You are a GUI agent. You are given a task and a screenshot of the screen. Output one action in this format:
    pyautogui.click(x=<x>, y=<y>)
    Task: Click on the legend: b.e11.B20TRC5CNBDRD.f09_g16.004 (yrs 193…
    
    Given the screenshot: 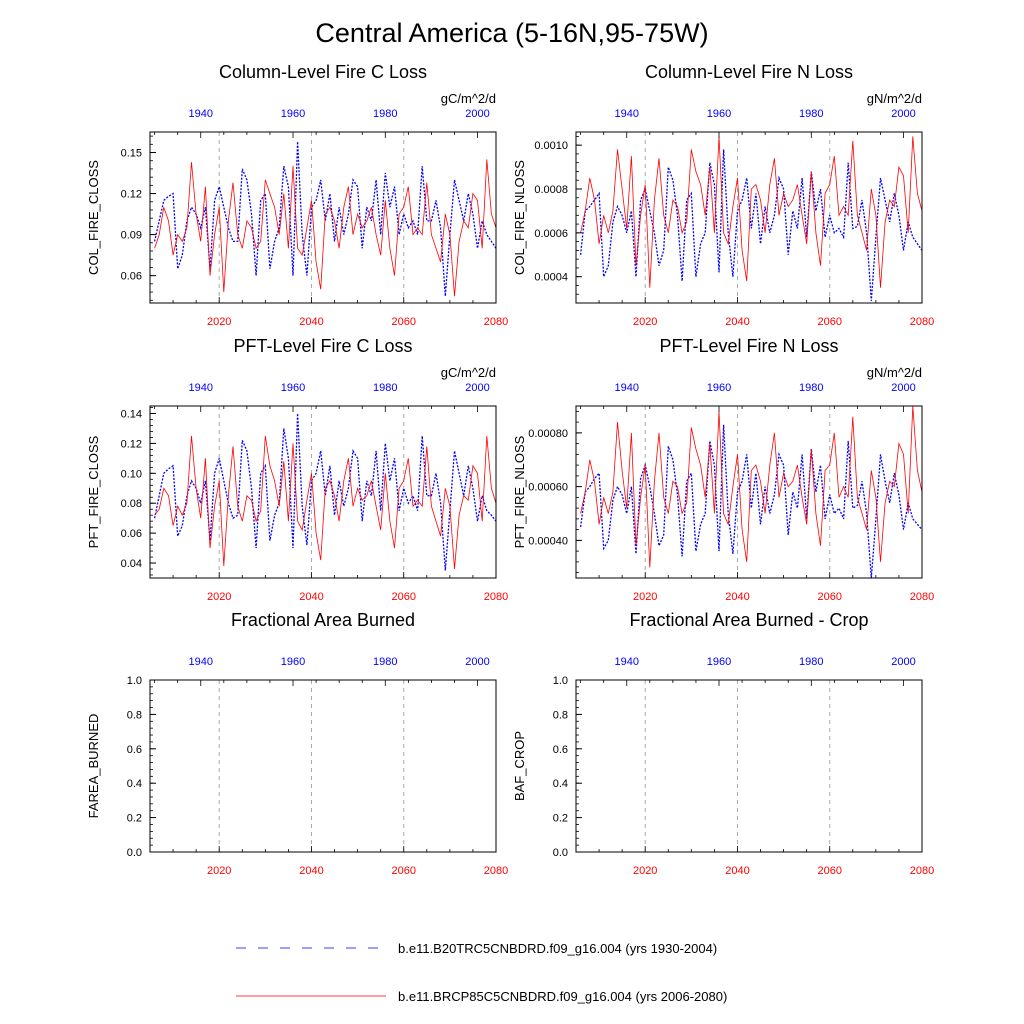 What is the action you would take?
    pyautogui.click(x=481, y=972)
    